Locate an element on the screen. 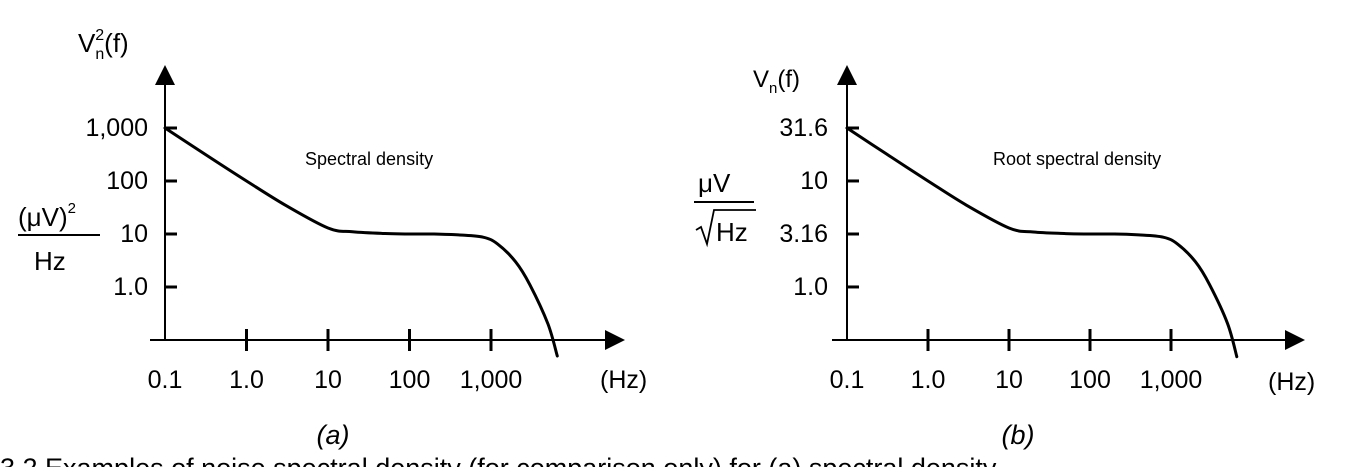  chart-a-x-tick-label: 1.0 is located at coordinates (246, 380).